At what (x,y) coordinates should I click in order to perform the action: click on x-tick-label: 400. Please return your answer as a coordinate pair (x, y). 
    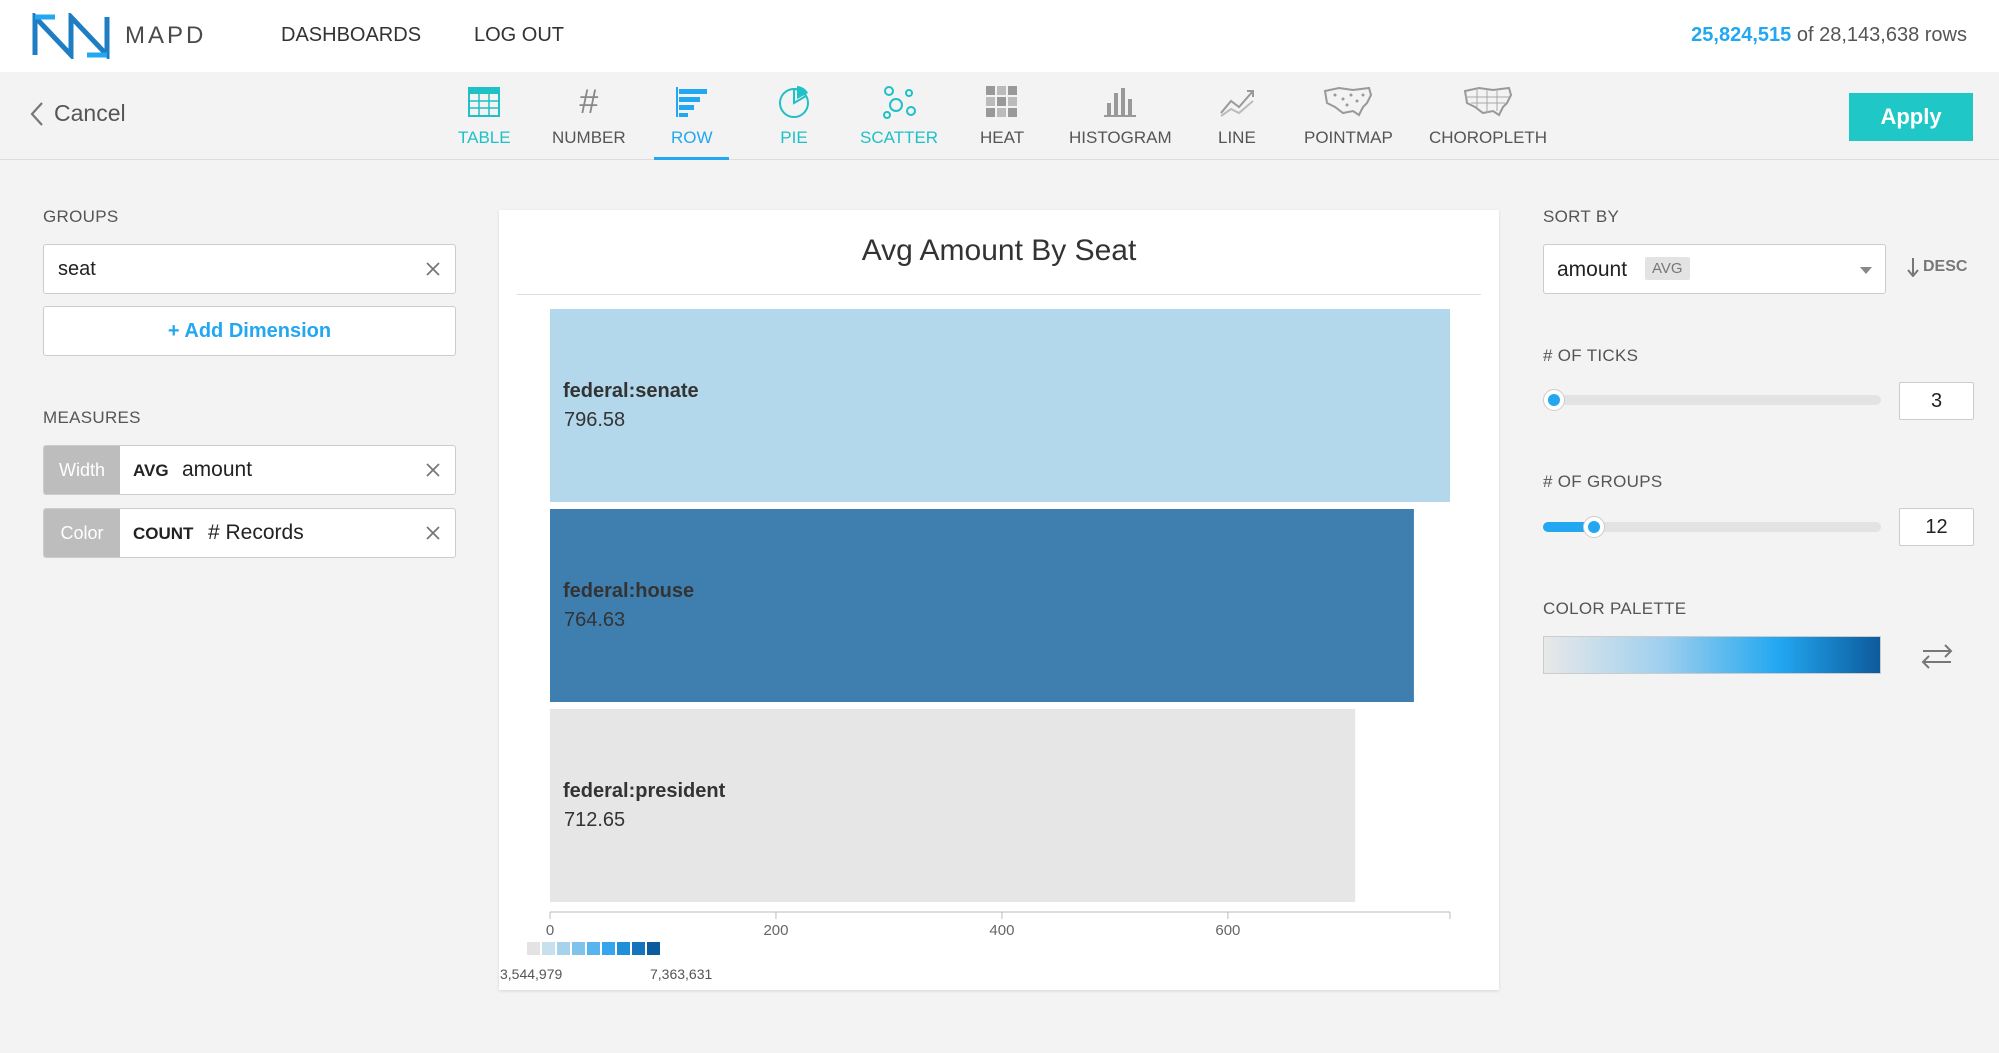
    Looking at the image, I should click on (1001, 930).